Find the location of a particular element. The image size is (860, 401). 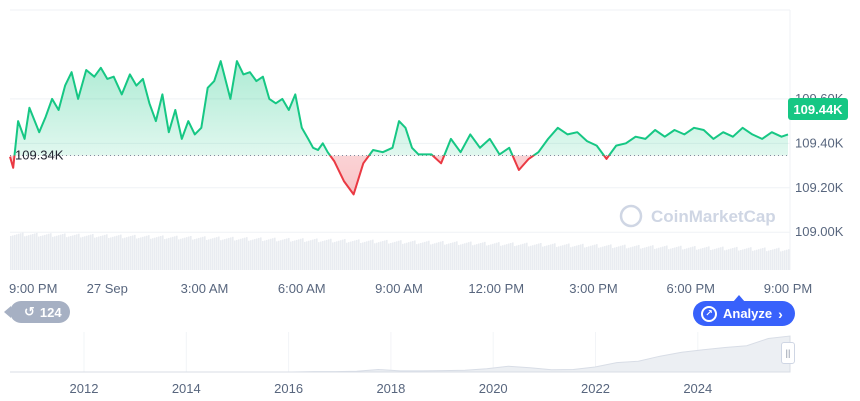

history-brush: 2012 2014 2016 2018 2020 2022 2024 is located at coordinates (400, 364).